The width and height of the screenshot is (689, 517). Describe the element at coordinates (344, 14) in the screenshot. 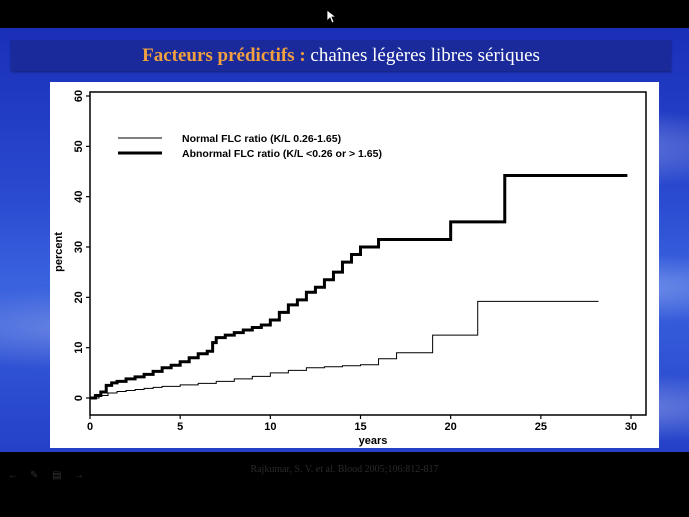

I see `top-black-bar` at that location.